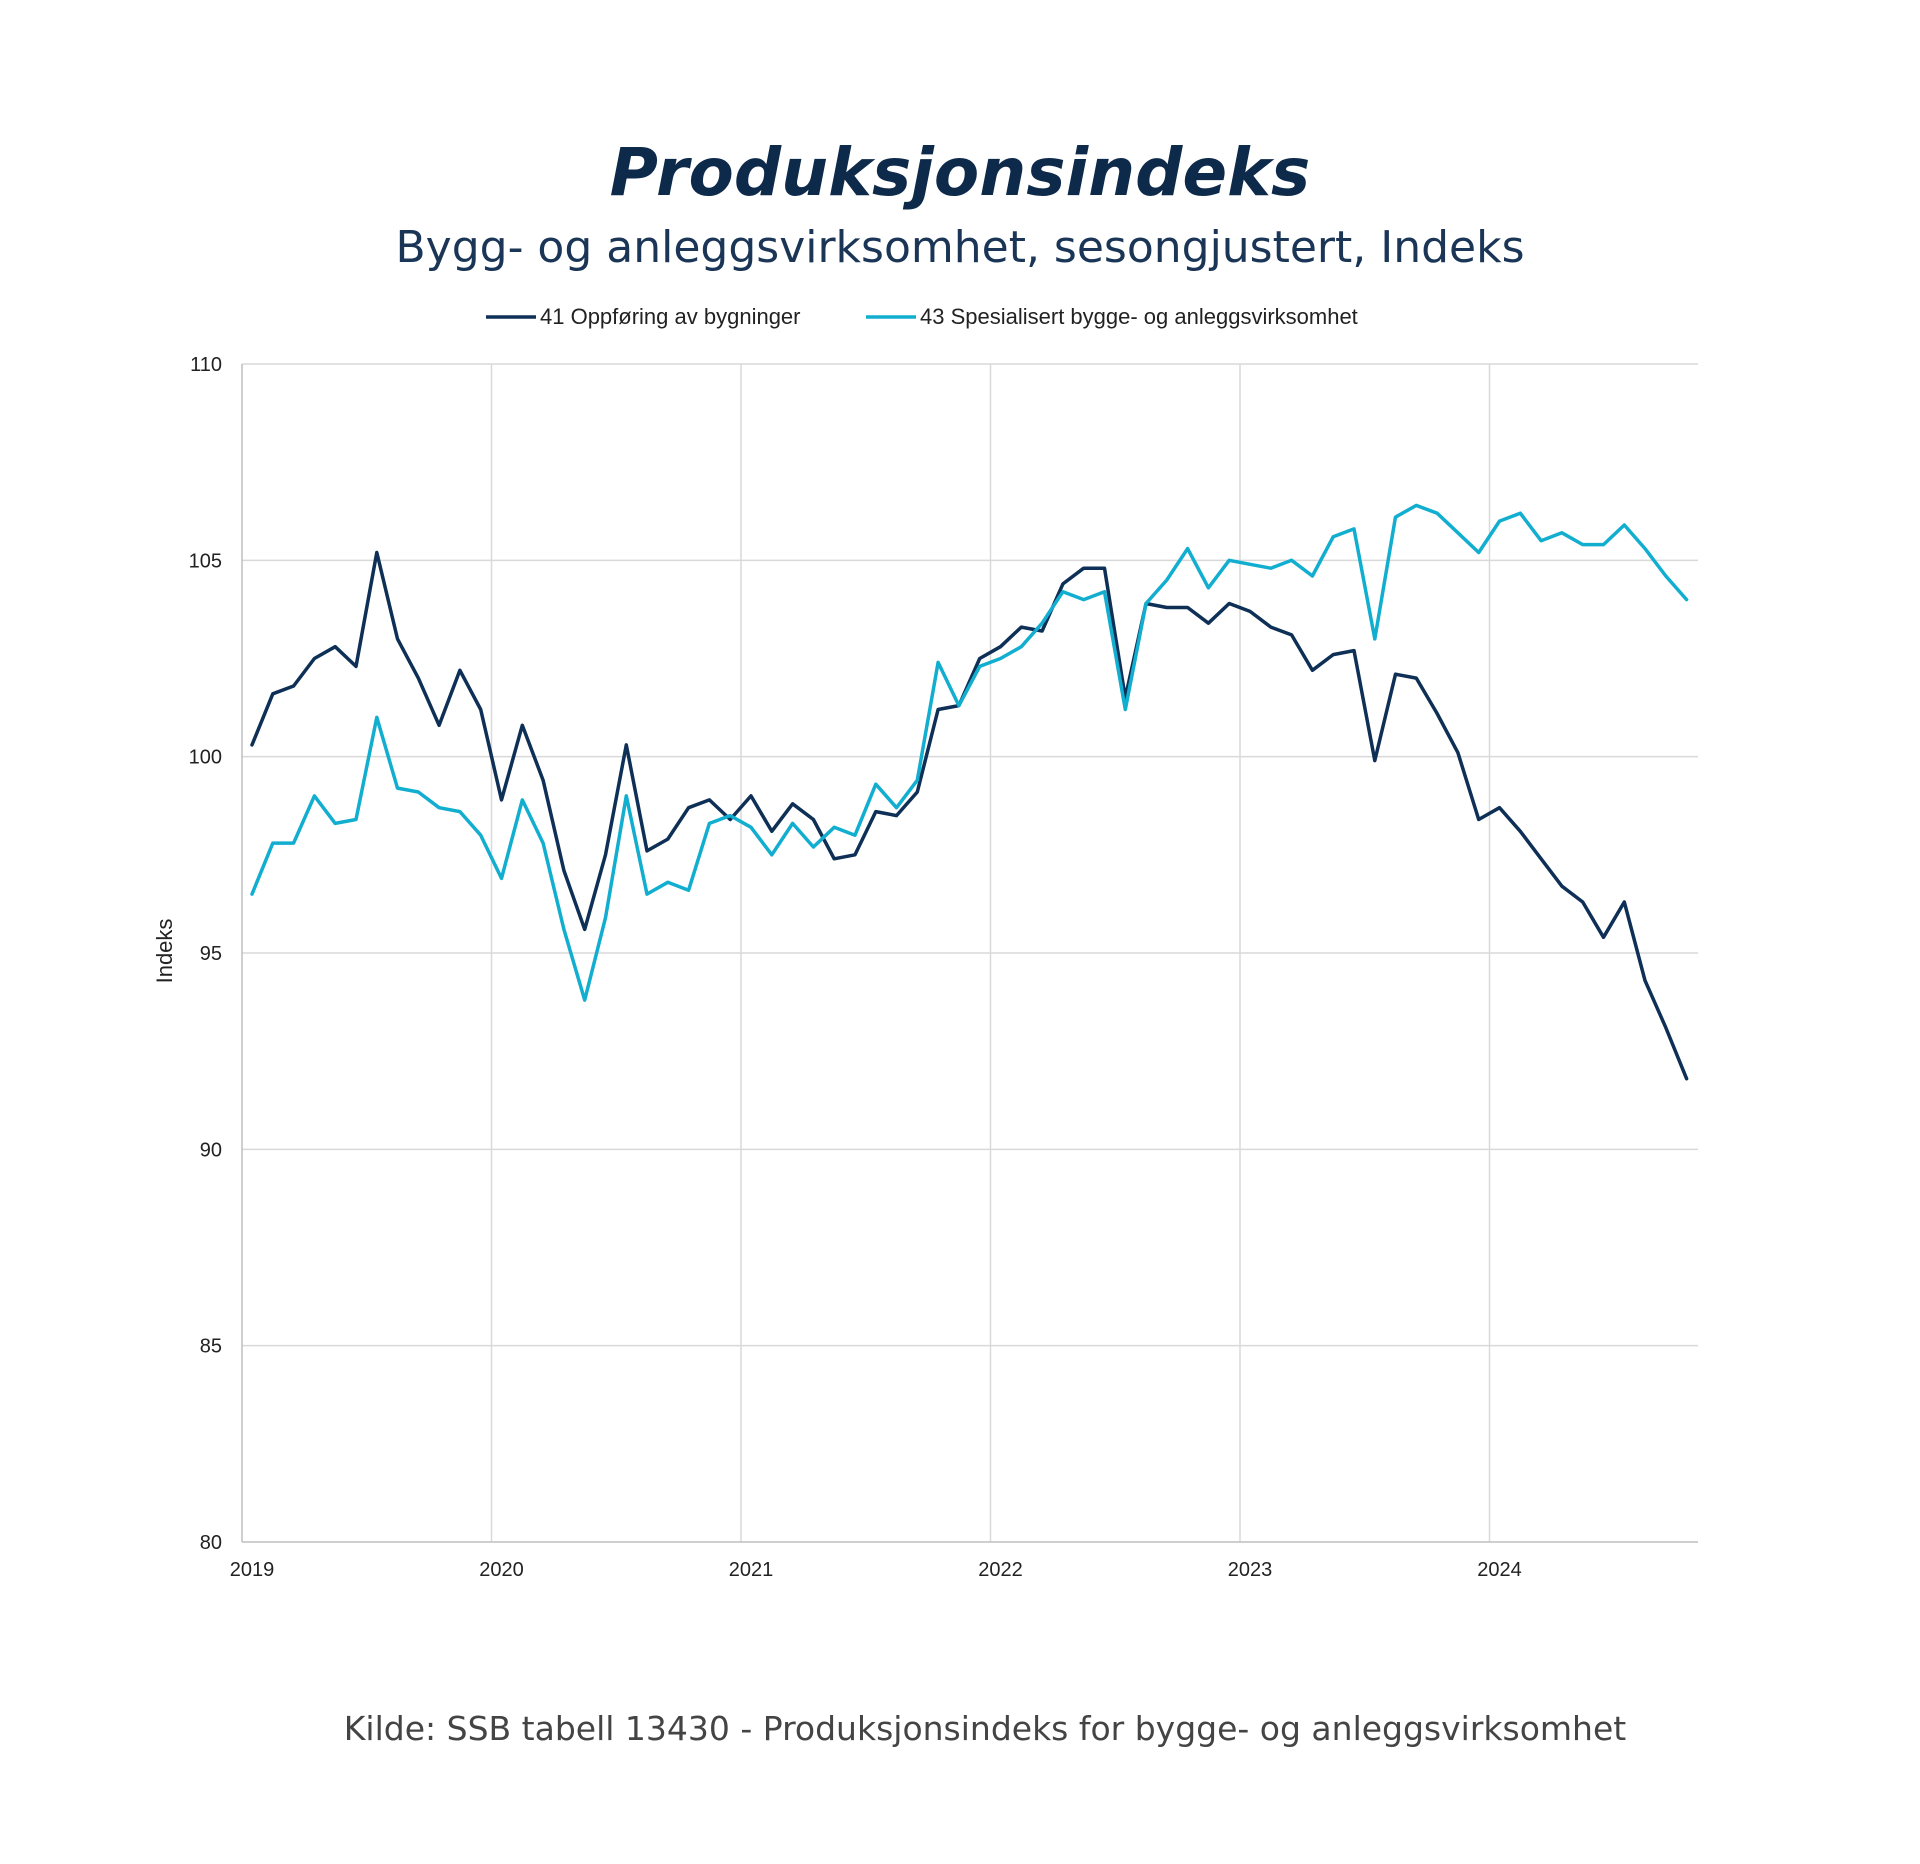 The width and height of the screenshot is (1920, 1864). I want to click on y-axis-label: Indeks, so click(164, 951).